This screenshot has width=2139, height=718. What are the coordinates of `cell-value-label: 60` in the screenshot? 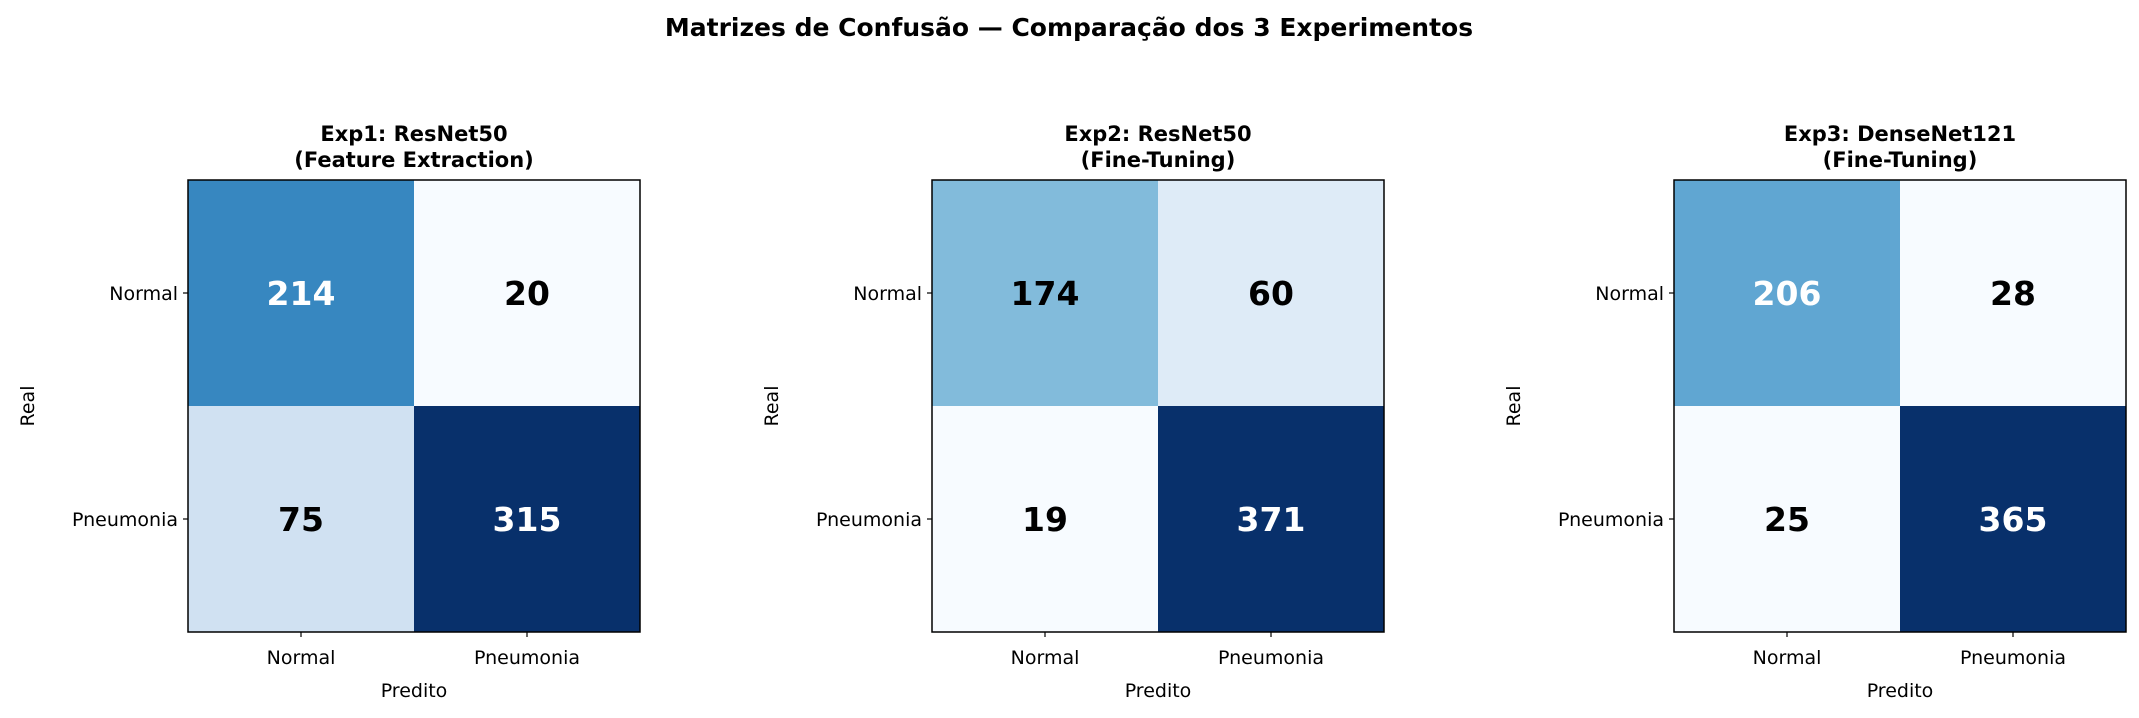 It's located at (1271, 293).